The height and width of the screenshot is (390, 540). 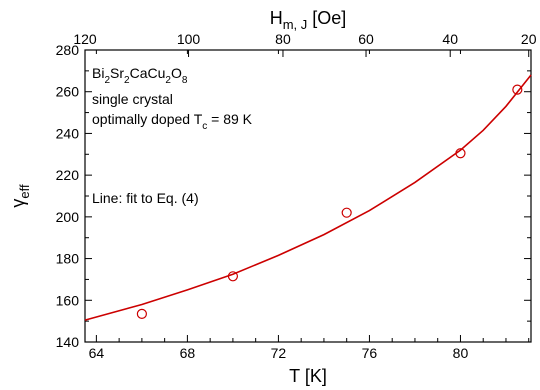 I want to click on text-run: CaCu, so click(x=148, y=73).